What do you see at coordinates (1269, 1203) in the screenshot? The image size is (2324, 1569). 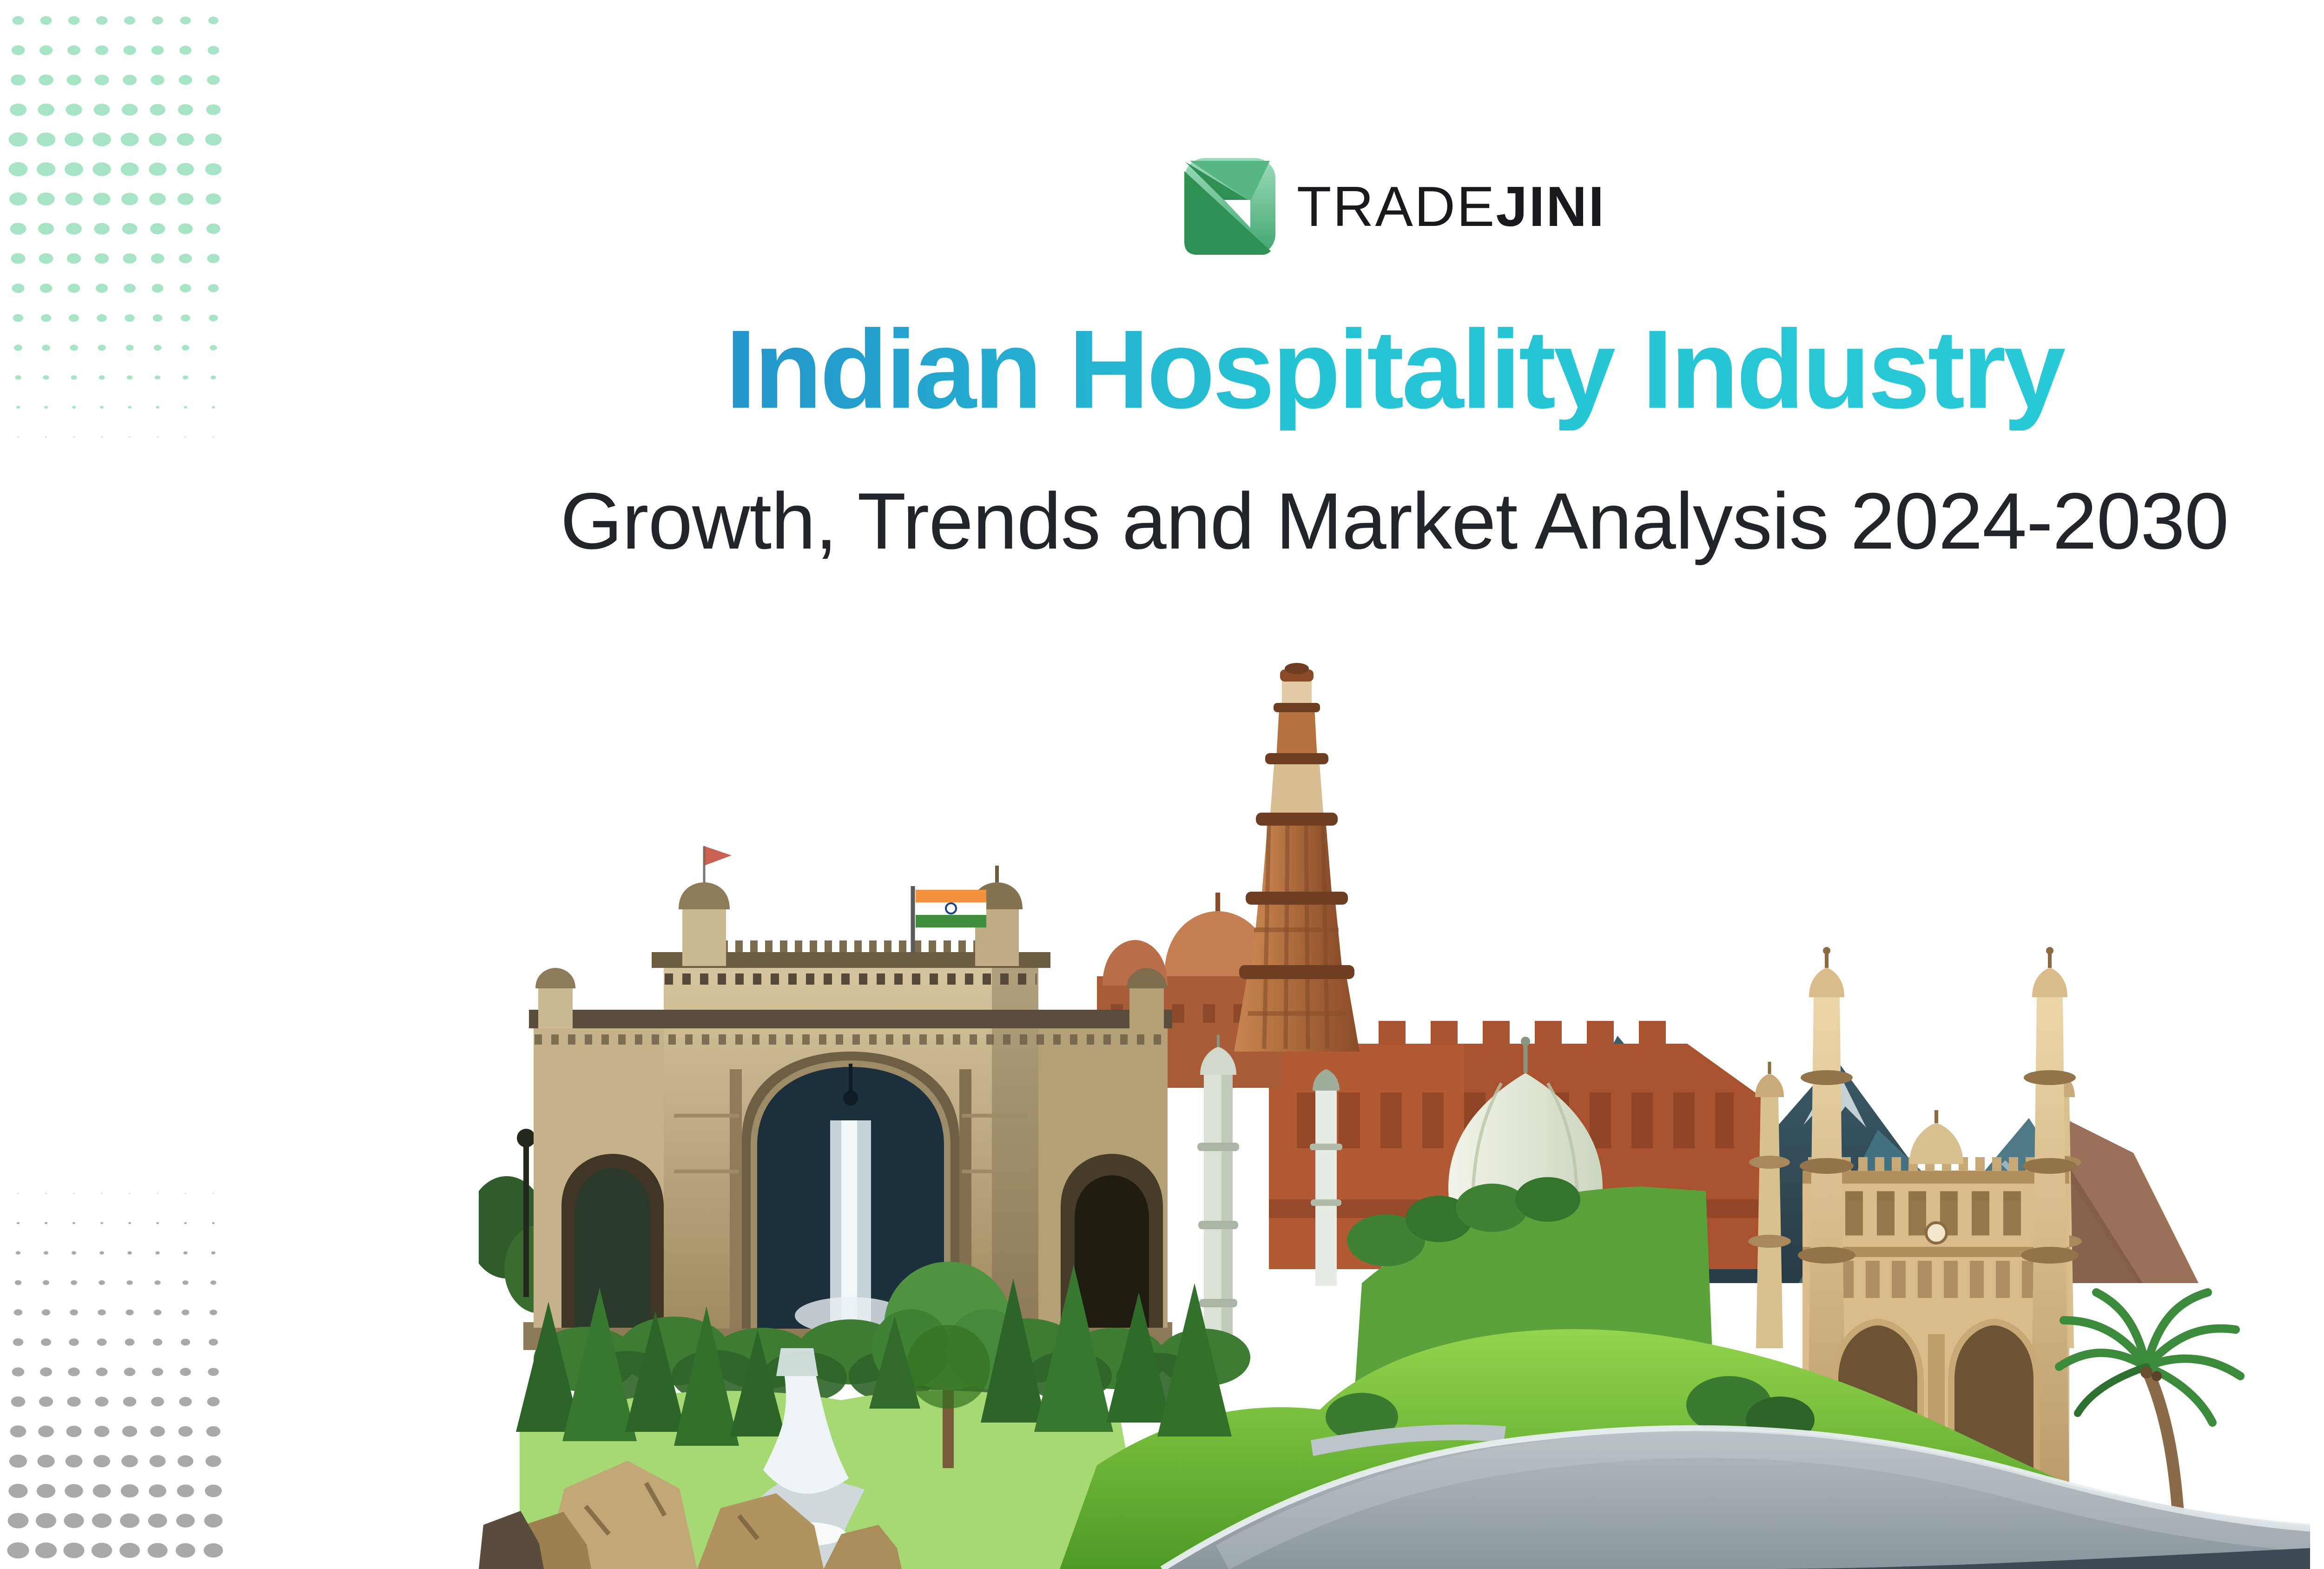 I see `white-minarets` at bounding box center [1269, 1203].